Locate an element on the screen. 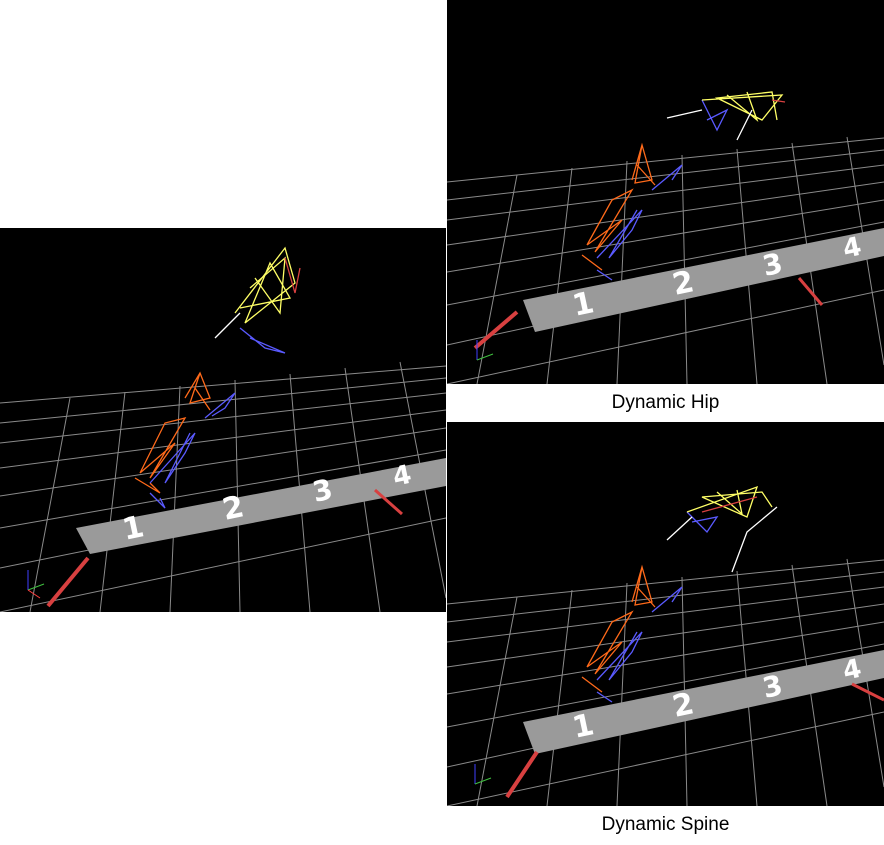 The height and width of the screenshot is (845, 884). dynamic-hip-caption: Dynamic Hip is located at coordinates (665, 402).